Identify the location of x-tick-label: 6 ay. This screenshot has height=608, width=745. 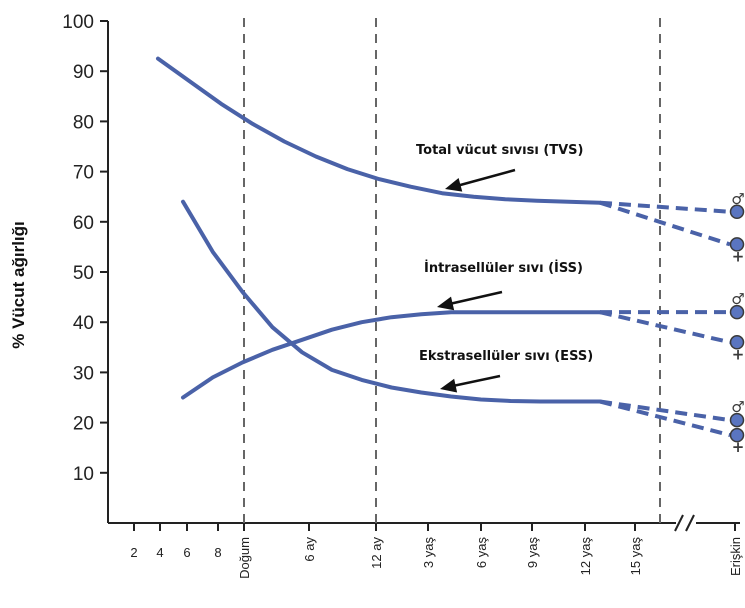
(309, 549).